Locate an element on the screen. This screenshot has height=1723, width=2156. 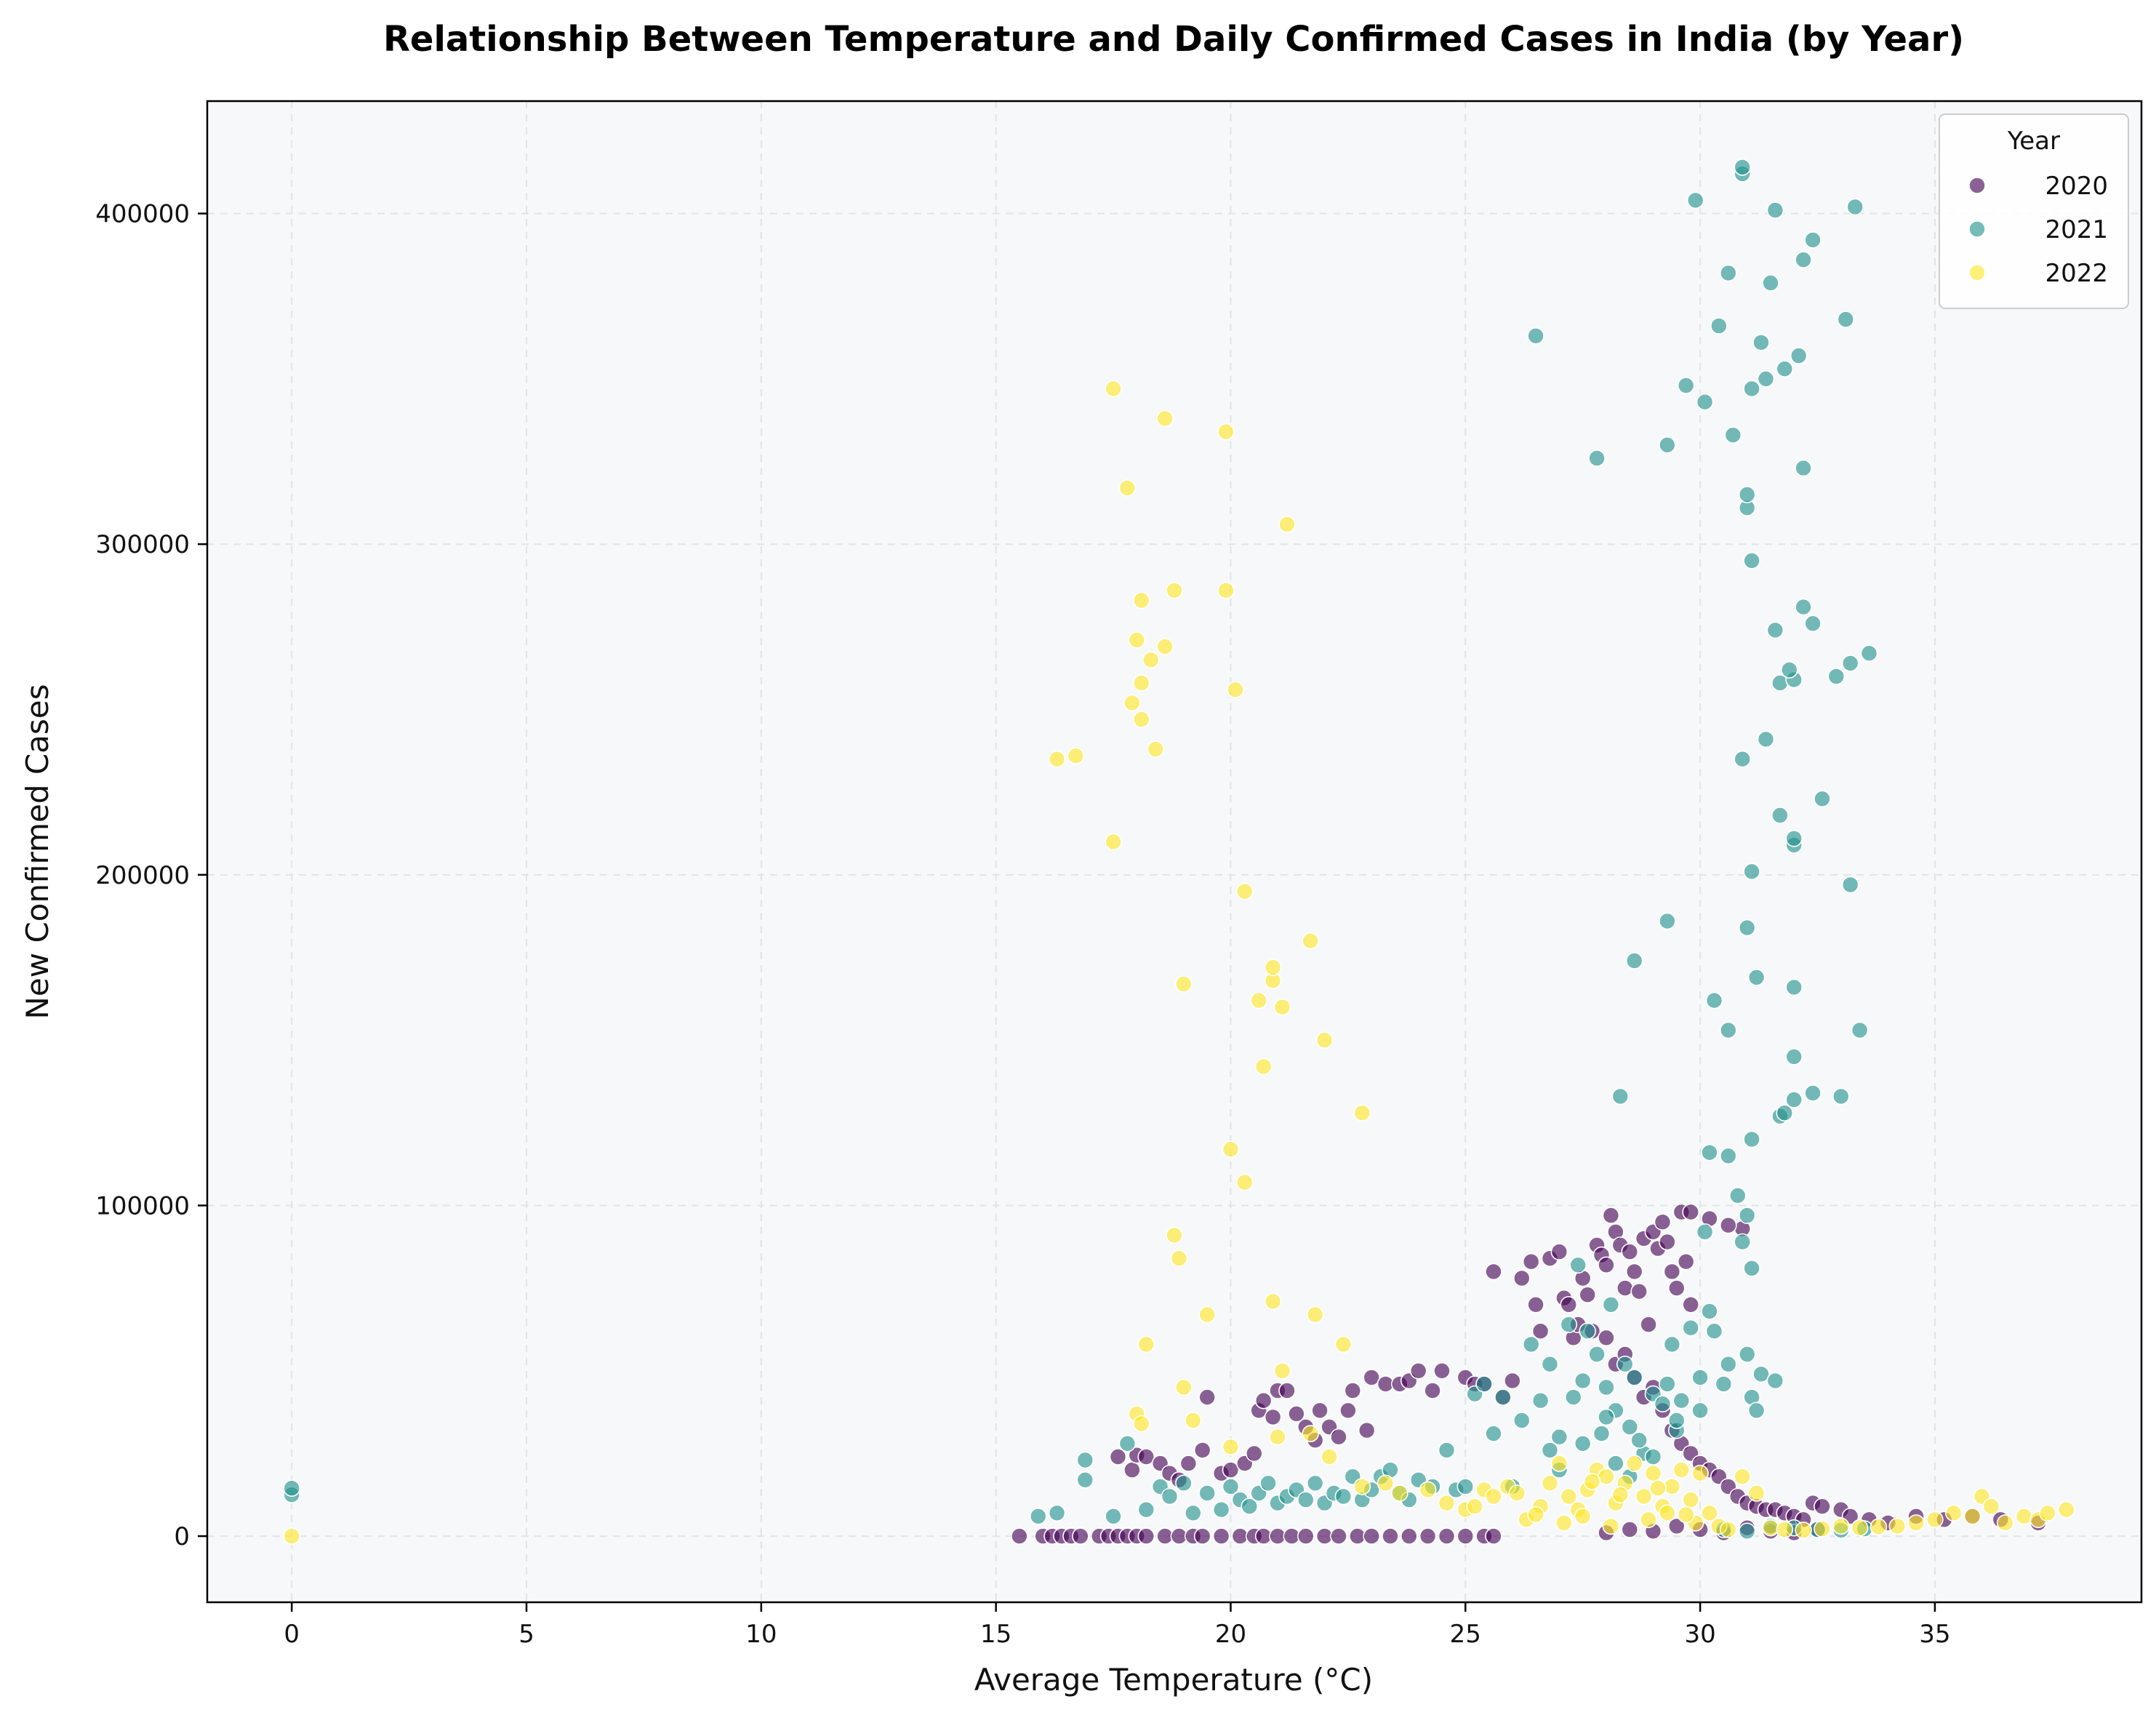
x-tick-label: 25 is located at coordinates (1465, 1634).